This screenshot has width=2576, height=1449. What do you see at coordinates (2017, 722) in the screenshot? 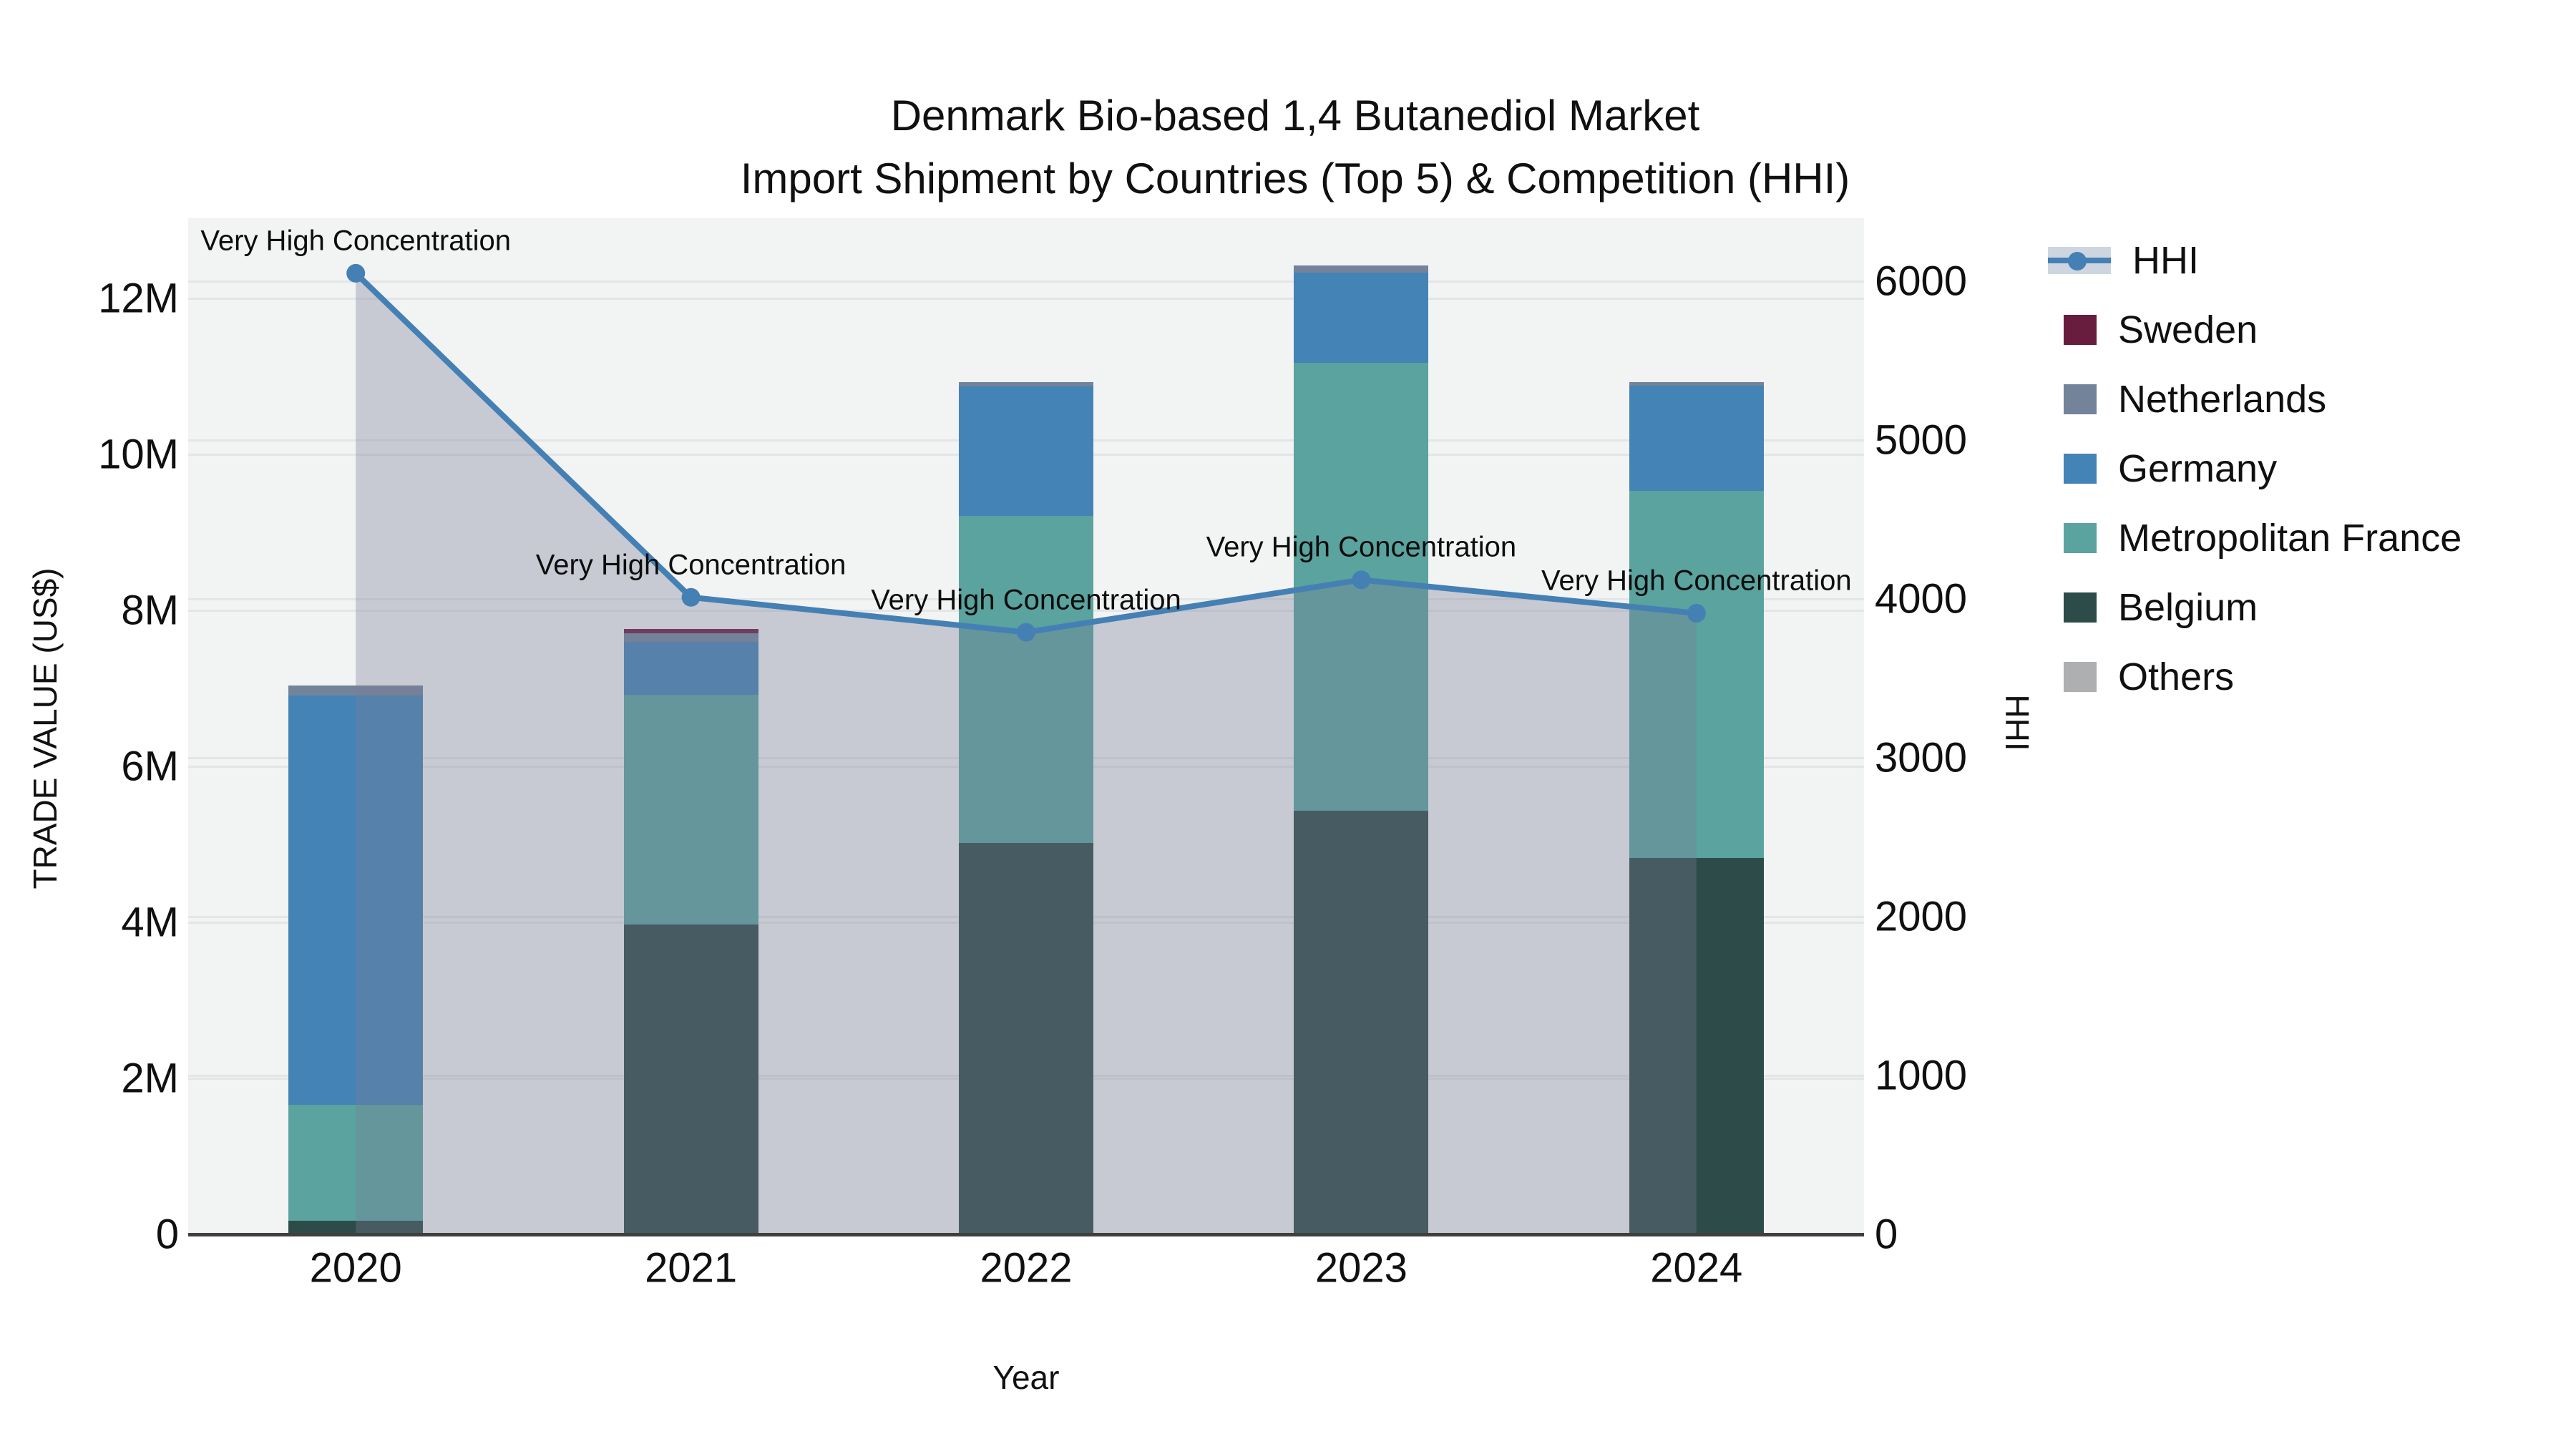
I see `y-axis-right-title: HHI` at bounding box center [2017, 722].